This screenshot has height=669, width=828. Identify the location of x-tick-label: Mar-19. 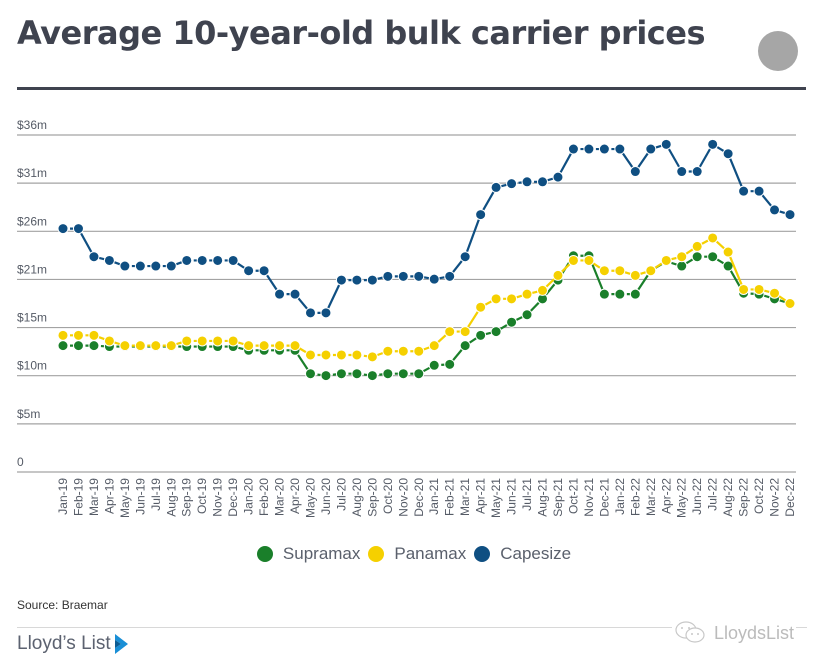
(94, 497).